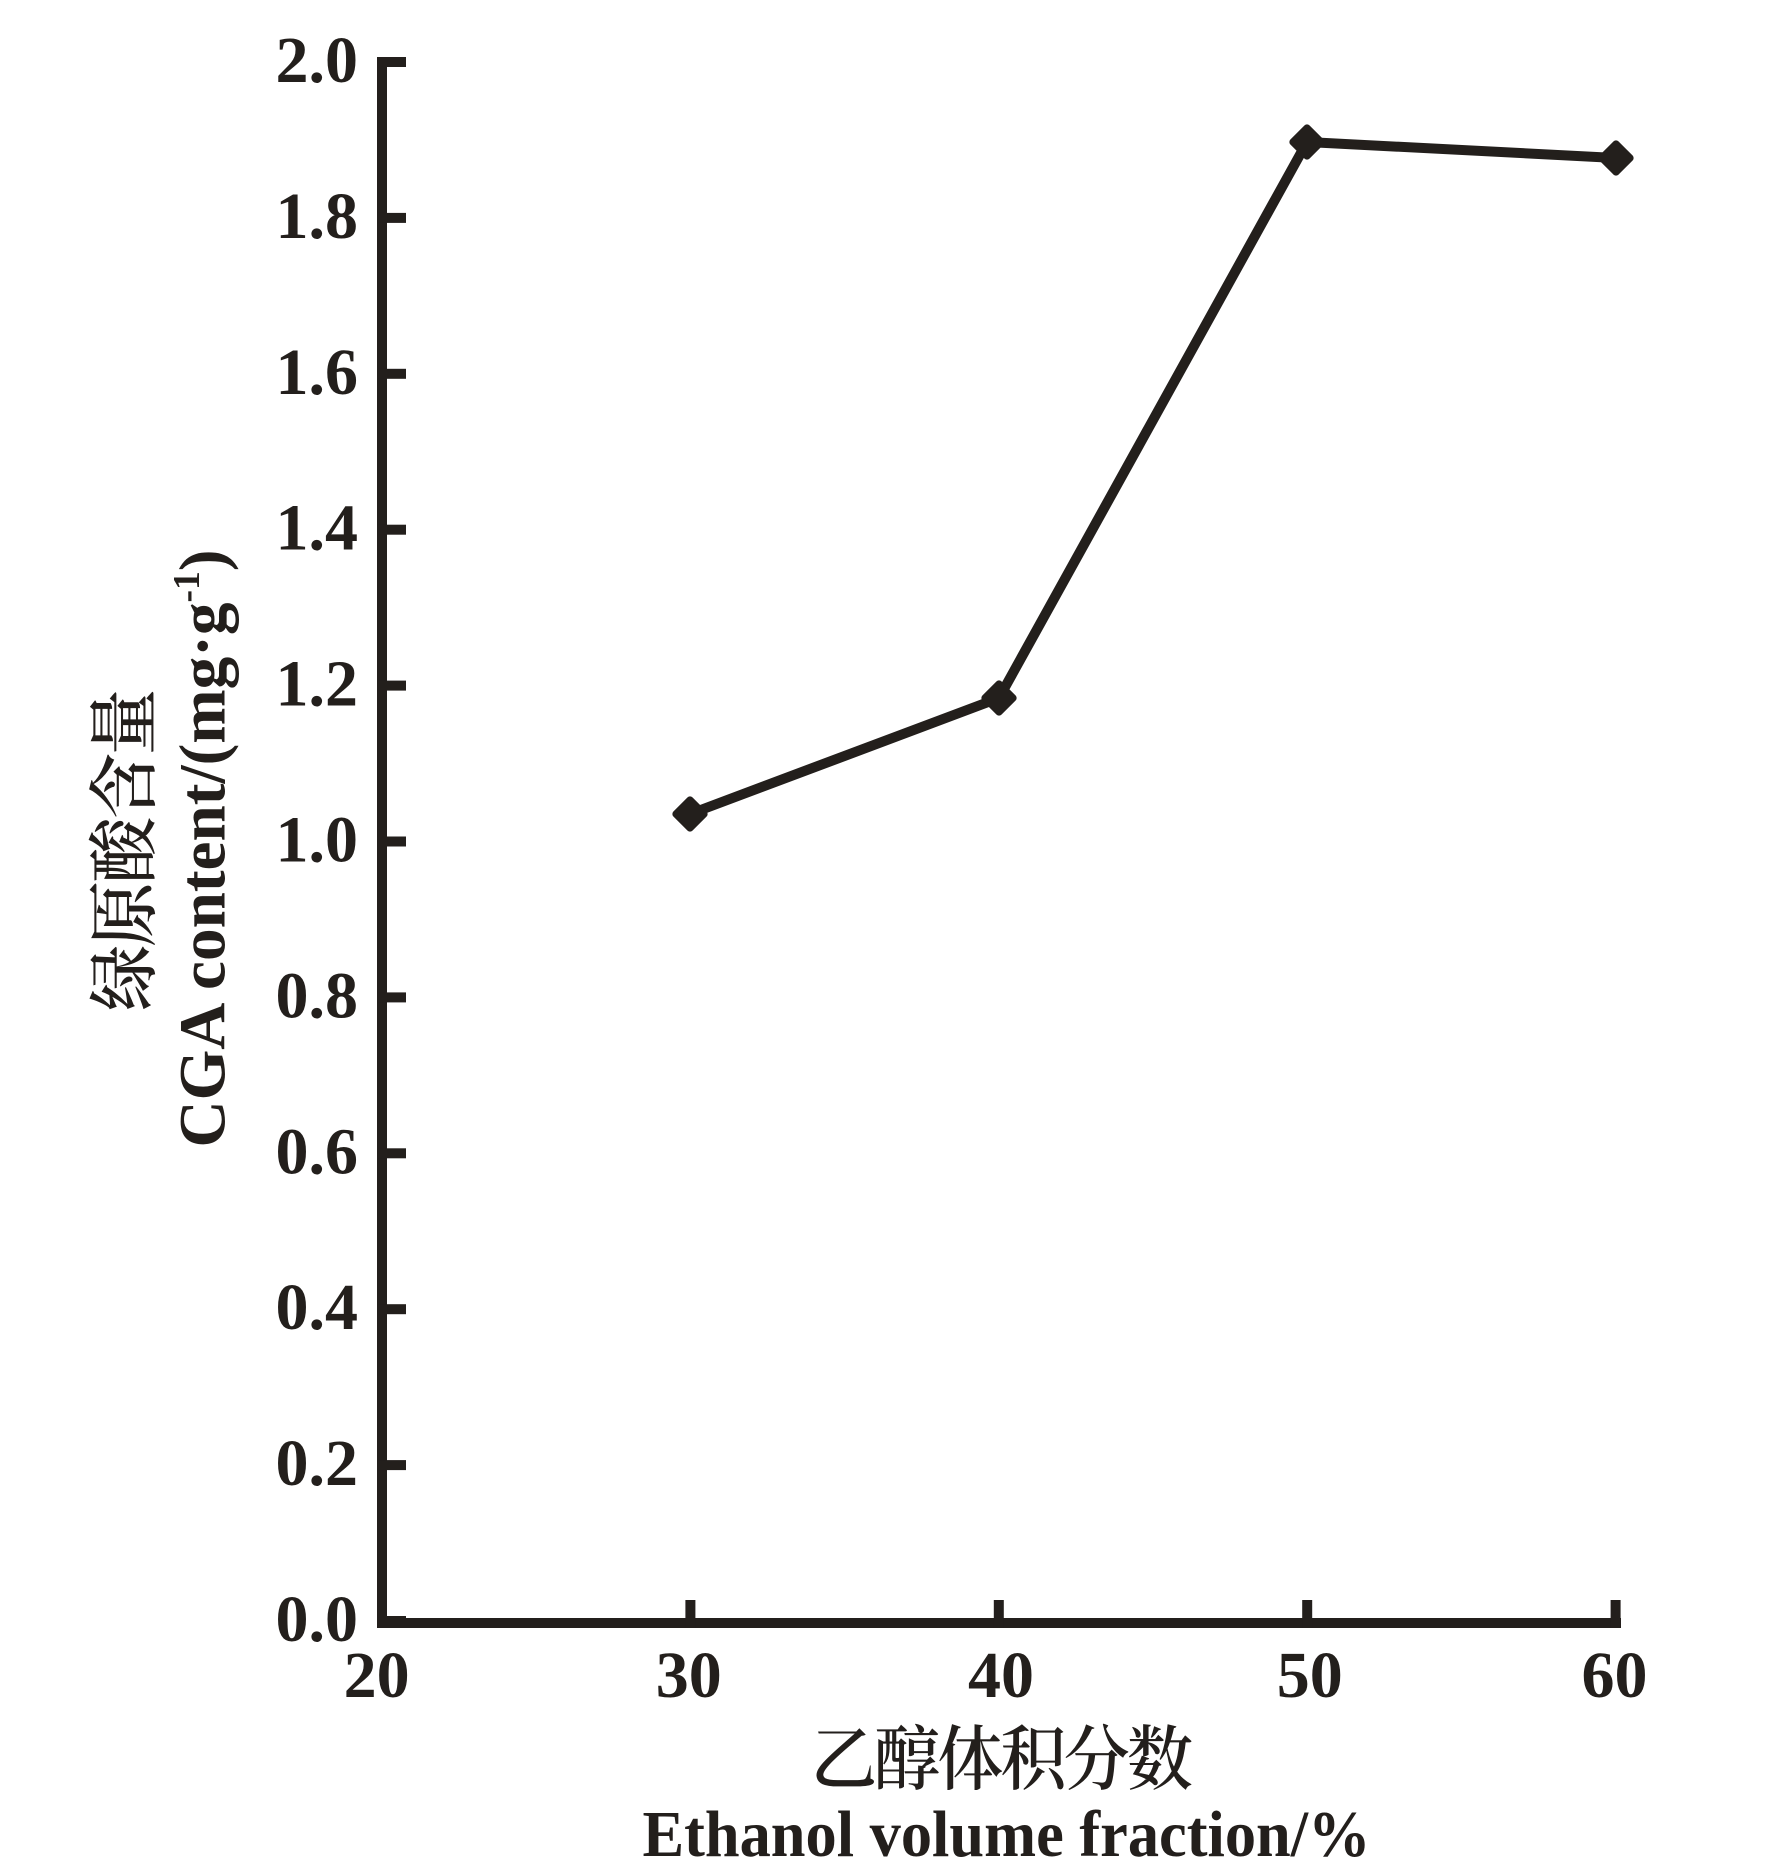 The height and width of the screenshot is (1874, 1772). Describe the element at coordinates (317, 216) in the screenshot. I see `svg-text: 1.8` at that location.